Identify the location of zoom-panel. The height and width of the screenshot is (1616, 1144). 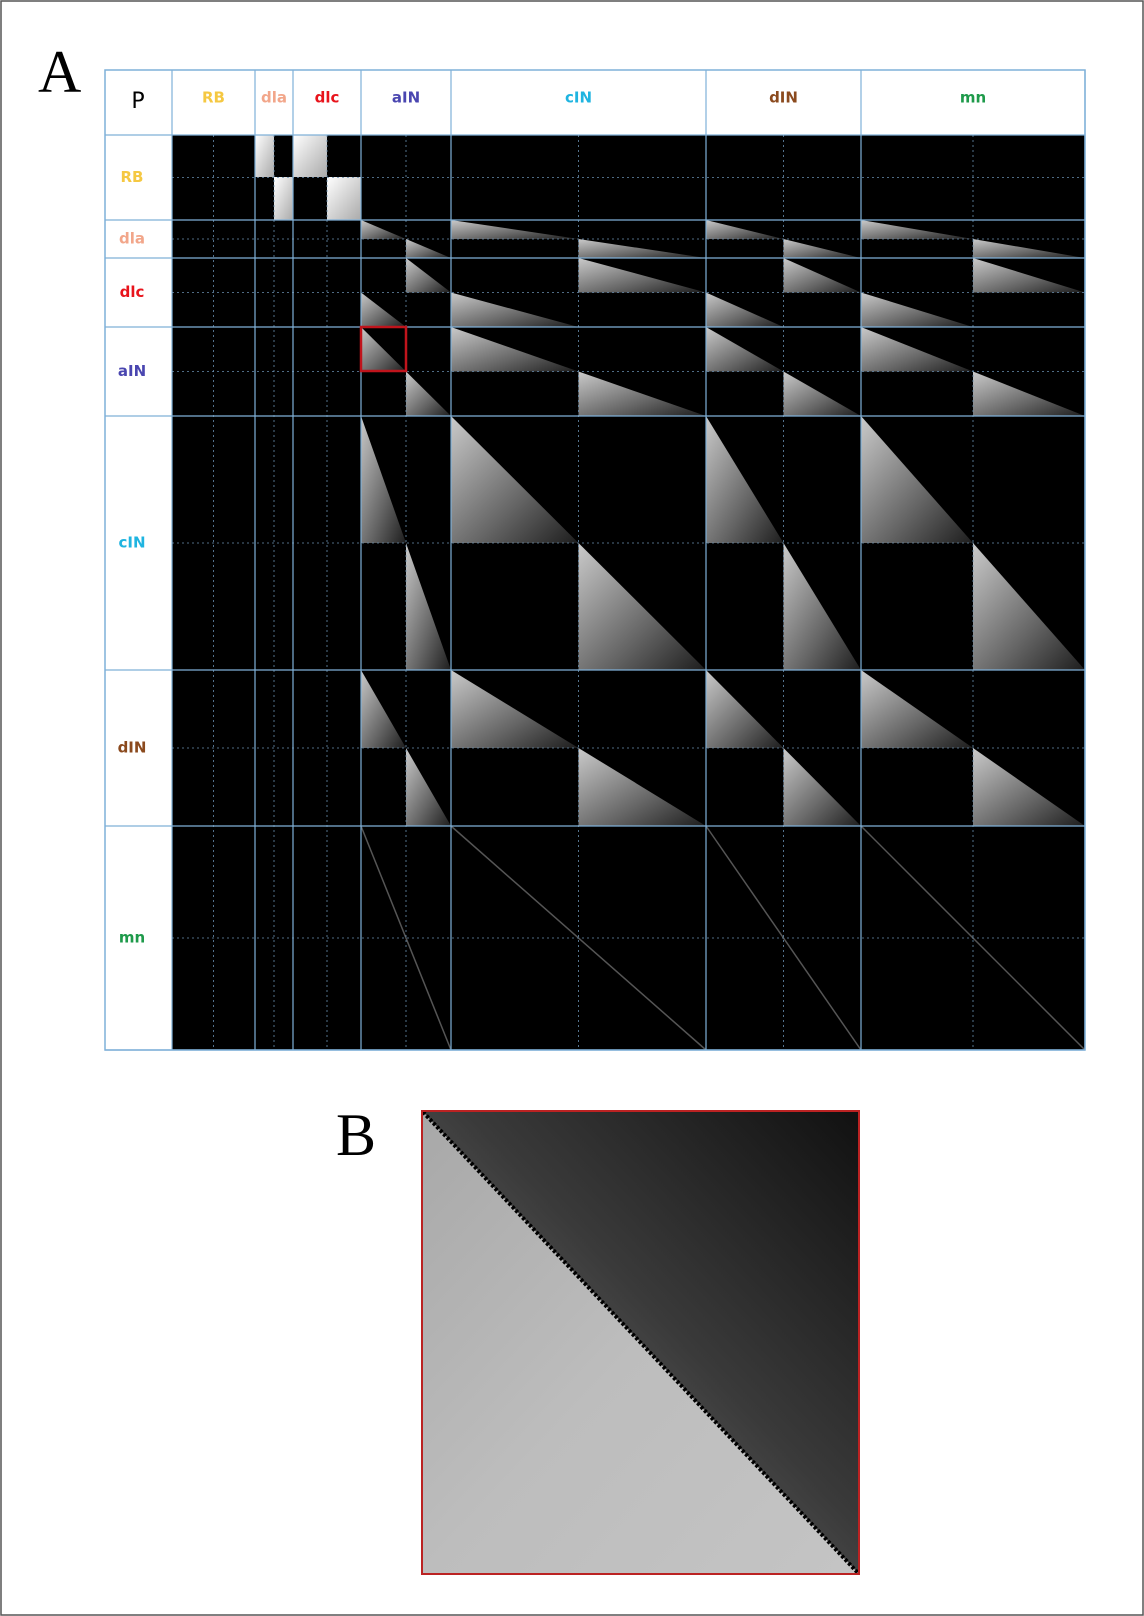
(640, 1342).